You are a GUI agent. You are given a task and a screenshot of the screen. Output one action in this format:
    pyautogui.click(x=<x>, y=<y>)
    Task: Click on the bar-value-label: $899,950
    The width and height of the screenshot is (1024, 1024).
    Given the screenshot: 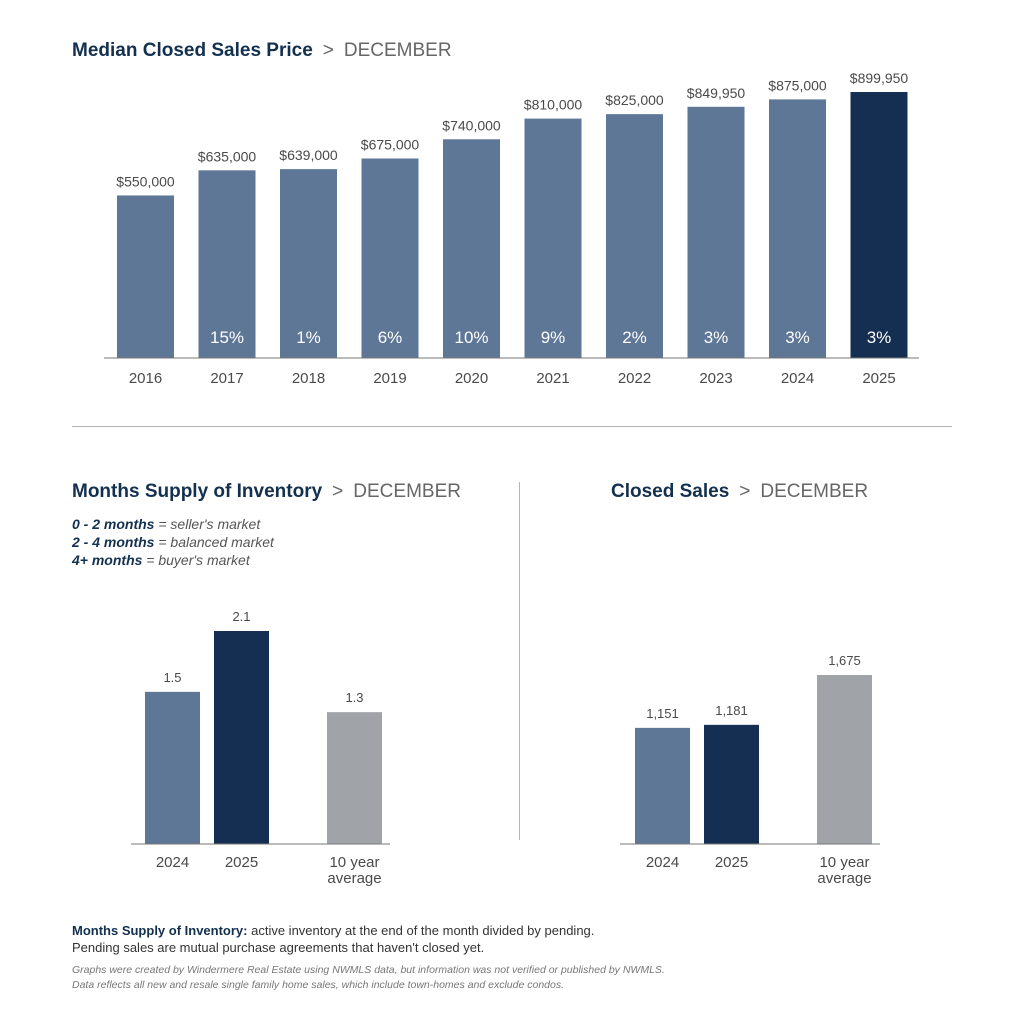 What is the action you would take?
    pyautogui.click(x=879, y=78)
    